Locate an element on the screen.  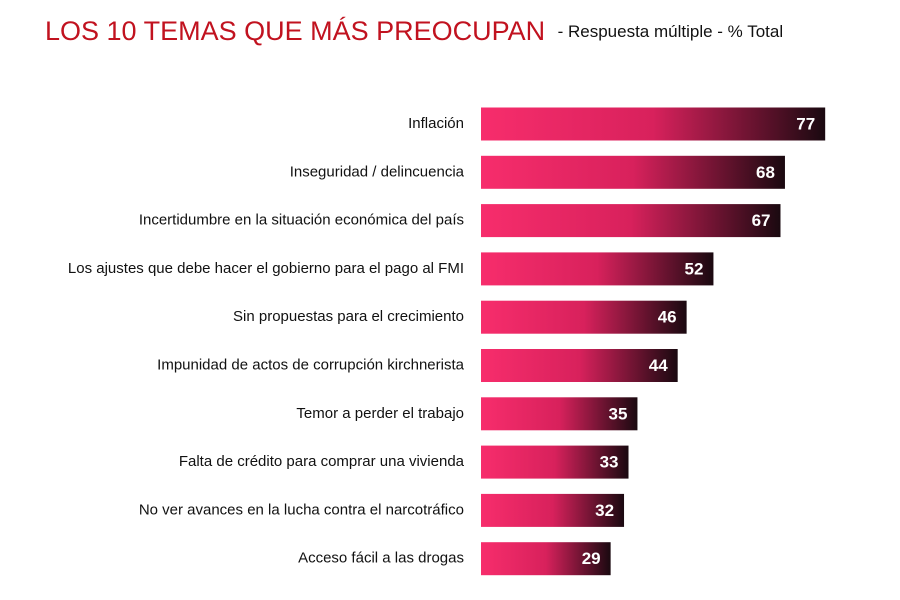
value-label: 35 is located at coordinates (618, 413).